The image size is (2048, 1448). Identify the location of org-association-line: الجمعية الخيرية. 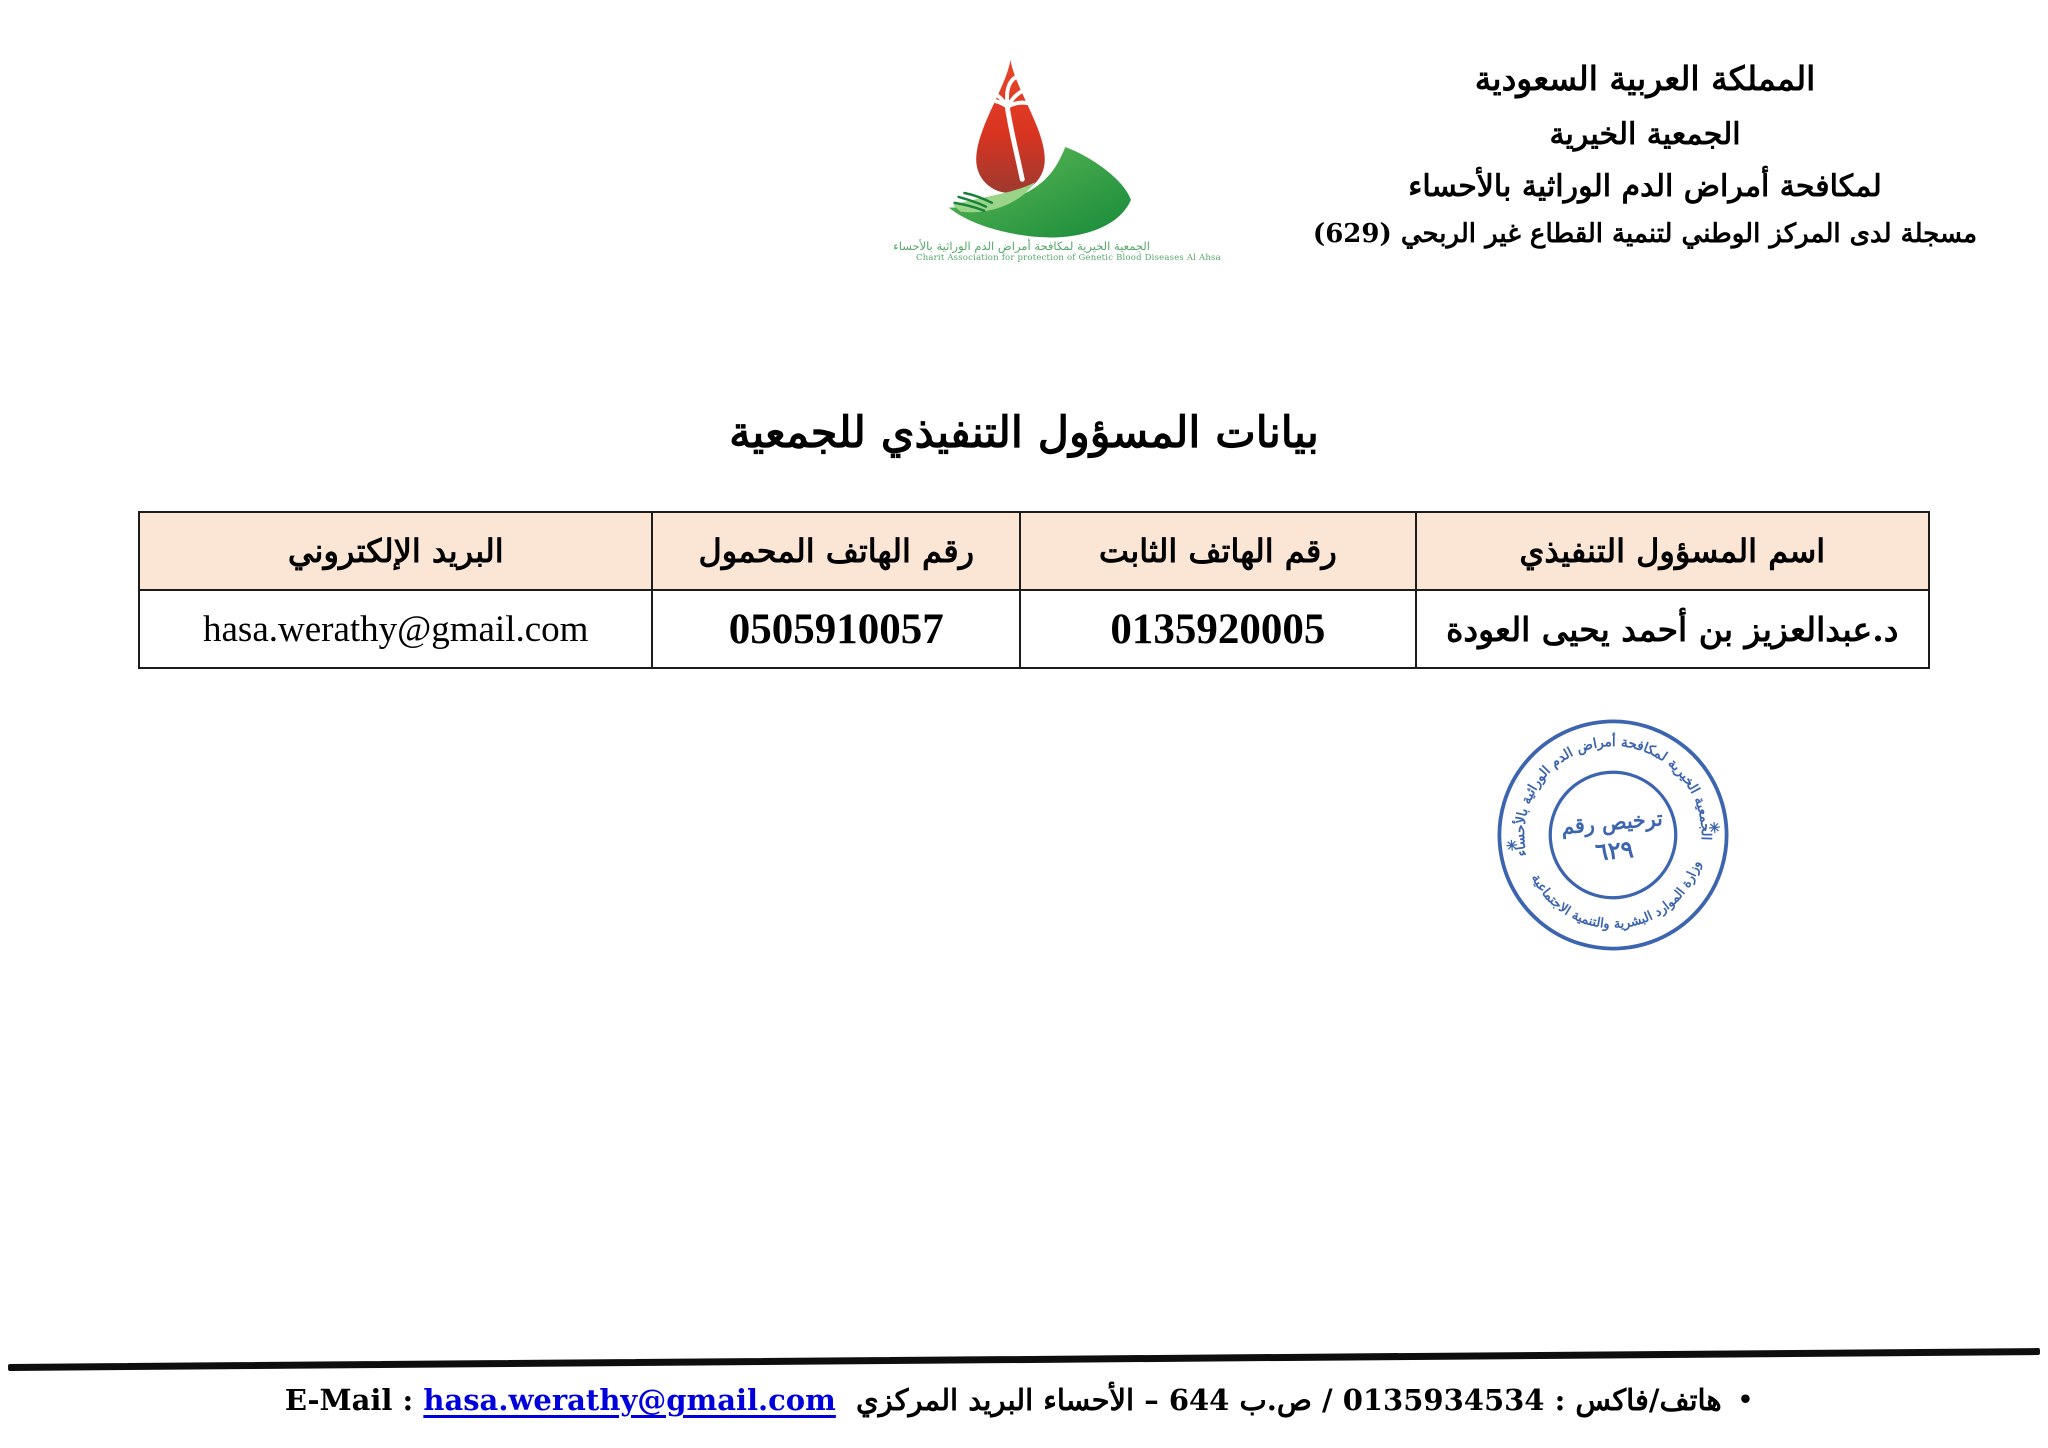
(1645, 135).